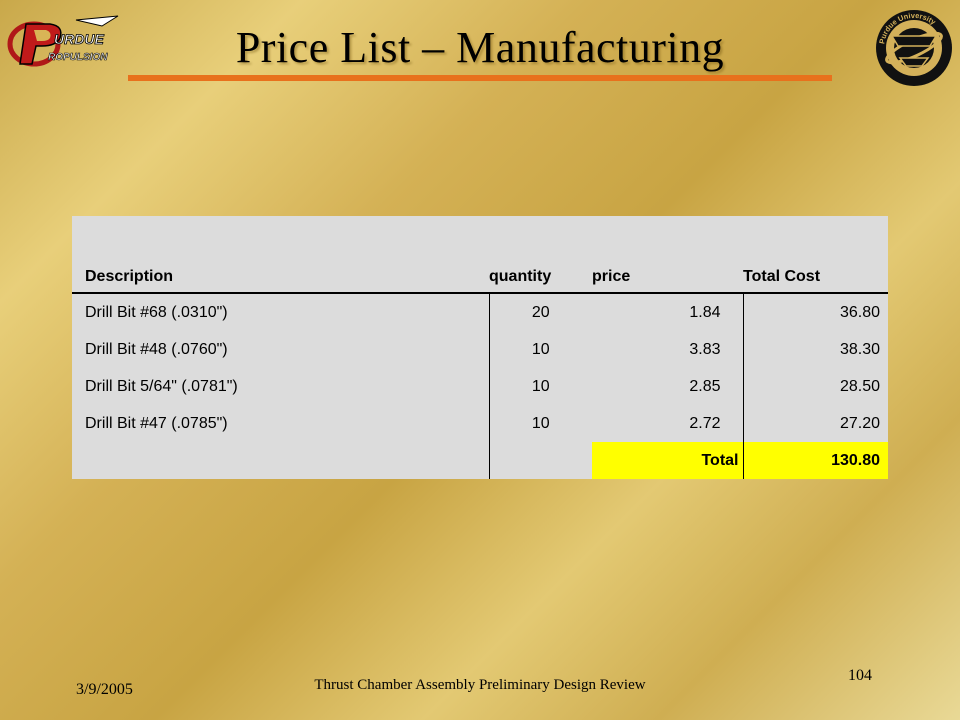 The width and height of the screenshot is (960, 720). What do you see at coordinates (280, 255) in the screenshot?
I see `header-description: Description` at bounding box center [280, 255].